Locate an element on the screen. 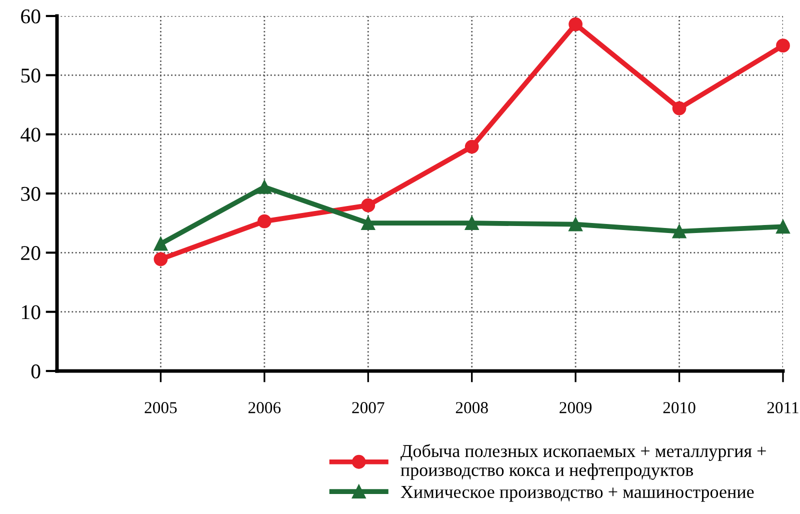  x-tick-label: 2010 is located at coordinates (679, 408).